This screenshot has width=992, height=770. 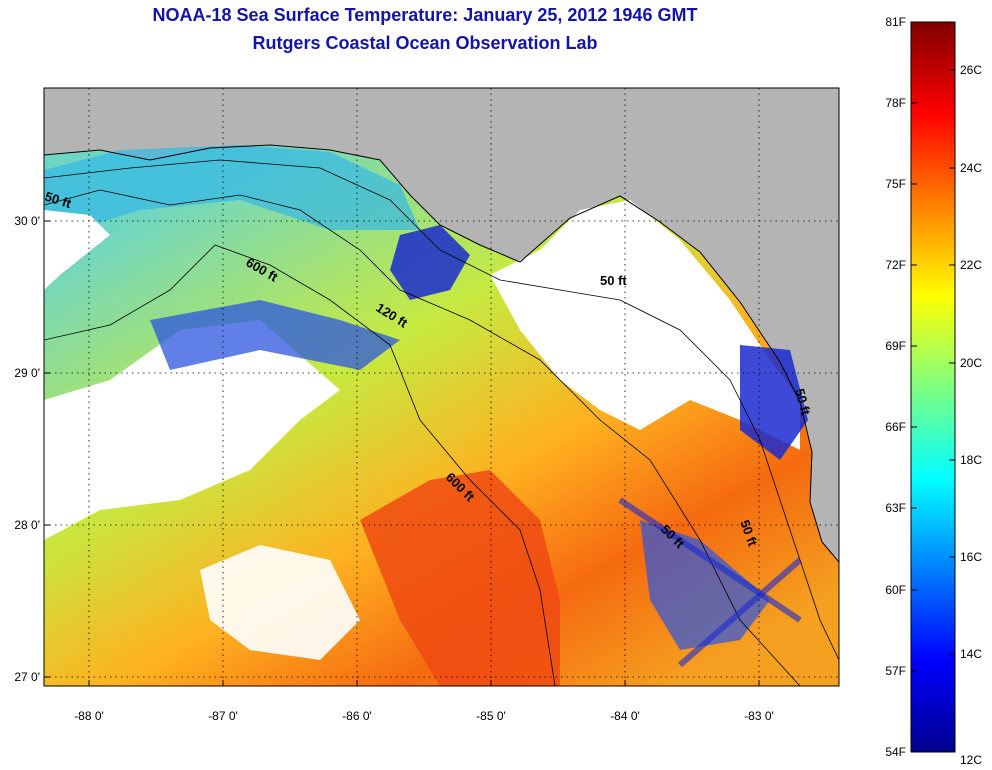 What do you see at coordinates (27, 677) in the screenshot?
I see `lat-label: 27 0'` at bounding box center [27, 677].